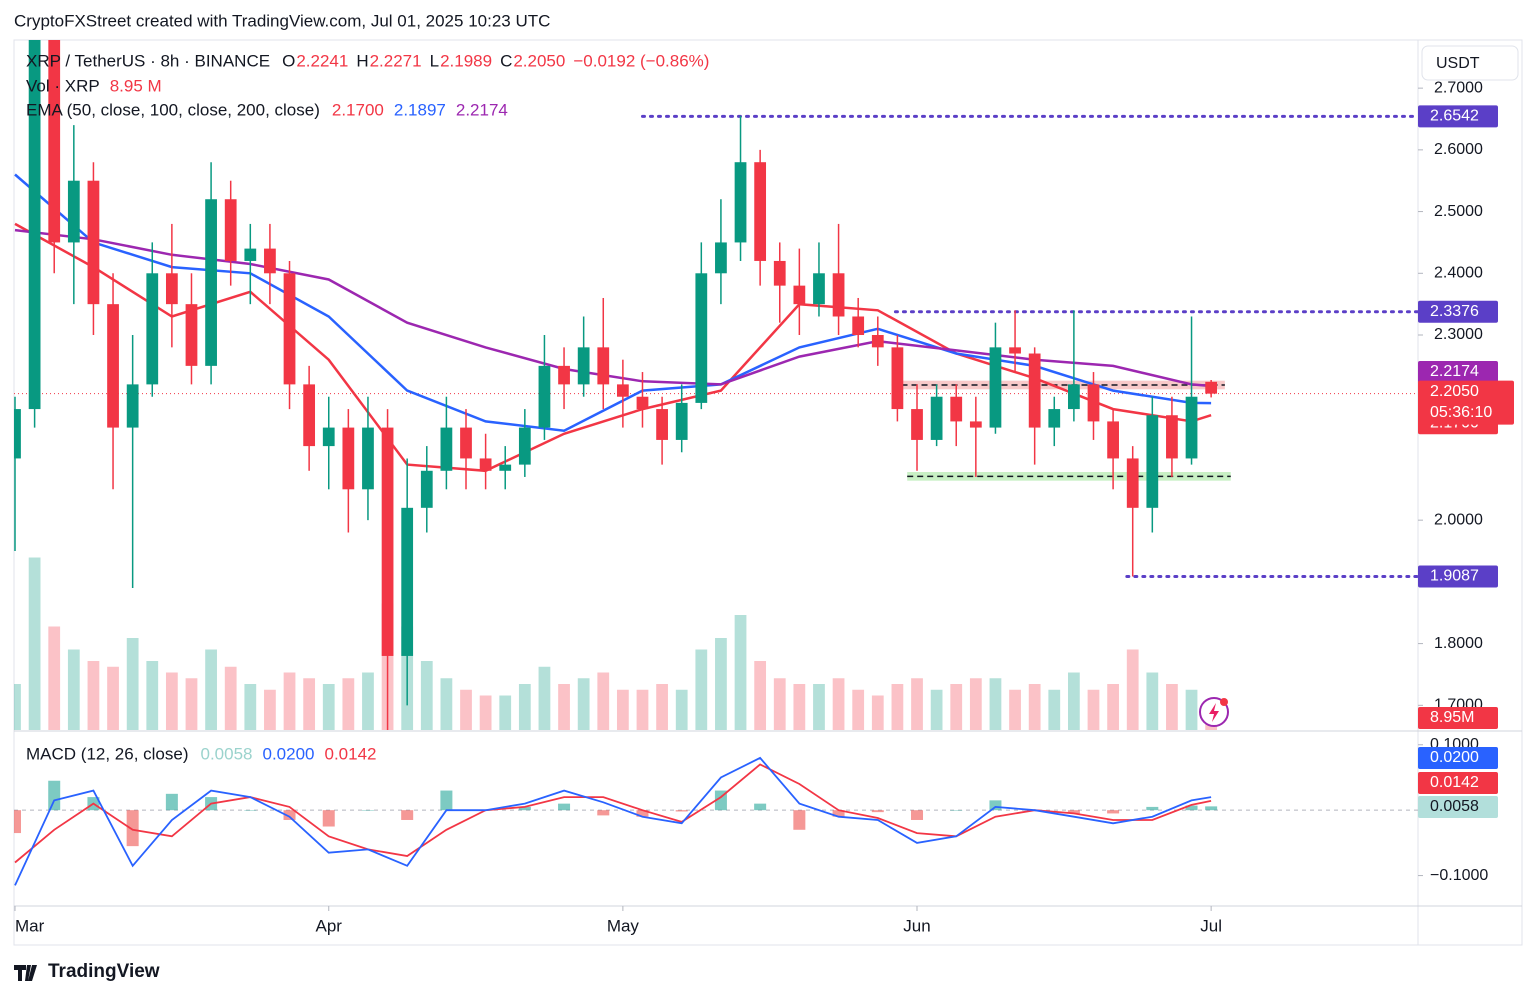 This screenshot has width=1536, height=997. I want to click on alert-dot, so click(1224, 702).